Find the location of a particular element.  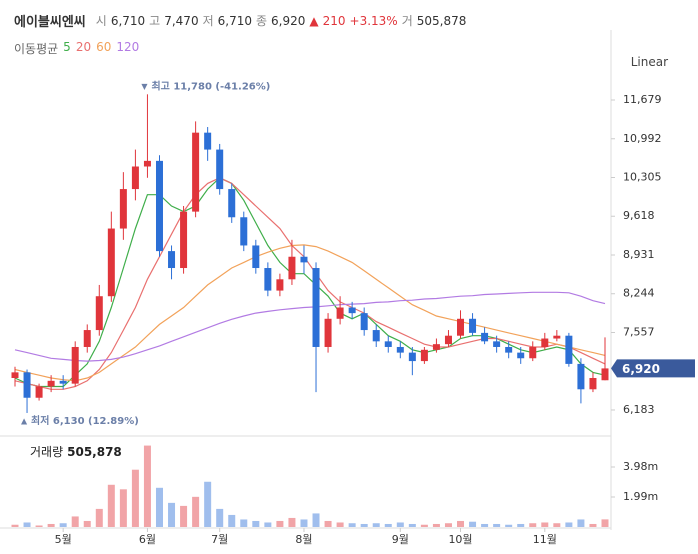

x-tick-label: 7월 is located at coordinates (219, 539).